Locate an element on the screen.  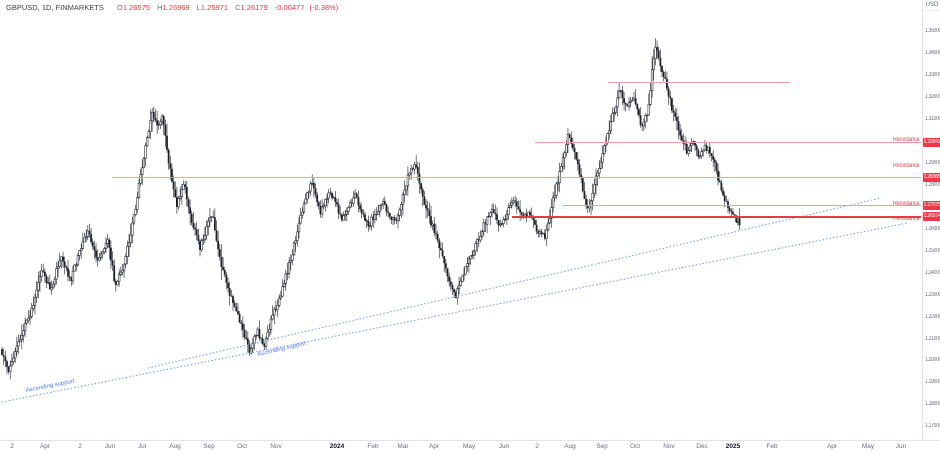
price-tick-label: 1.26000 is located at coordinates (932, 228).